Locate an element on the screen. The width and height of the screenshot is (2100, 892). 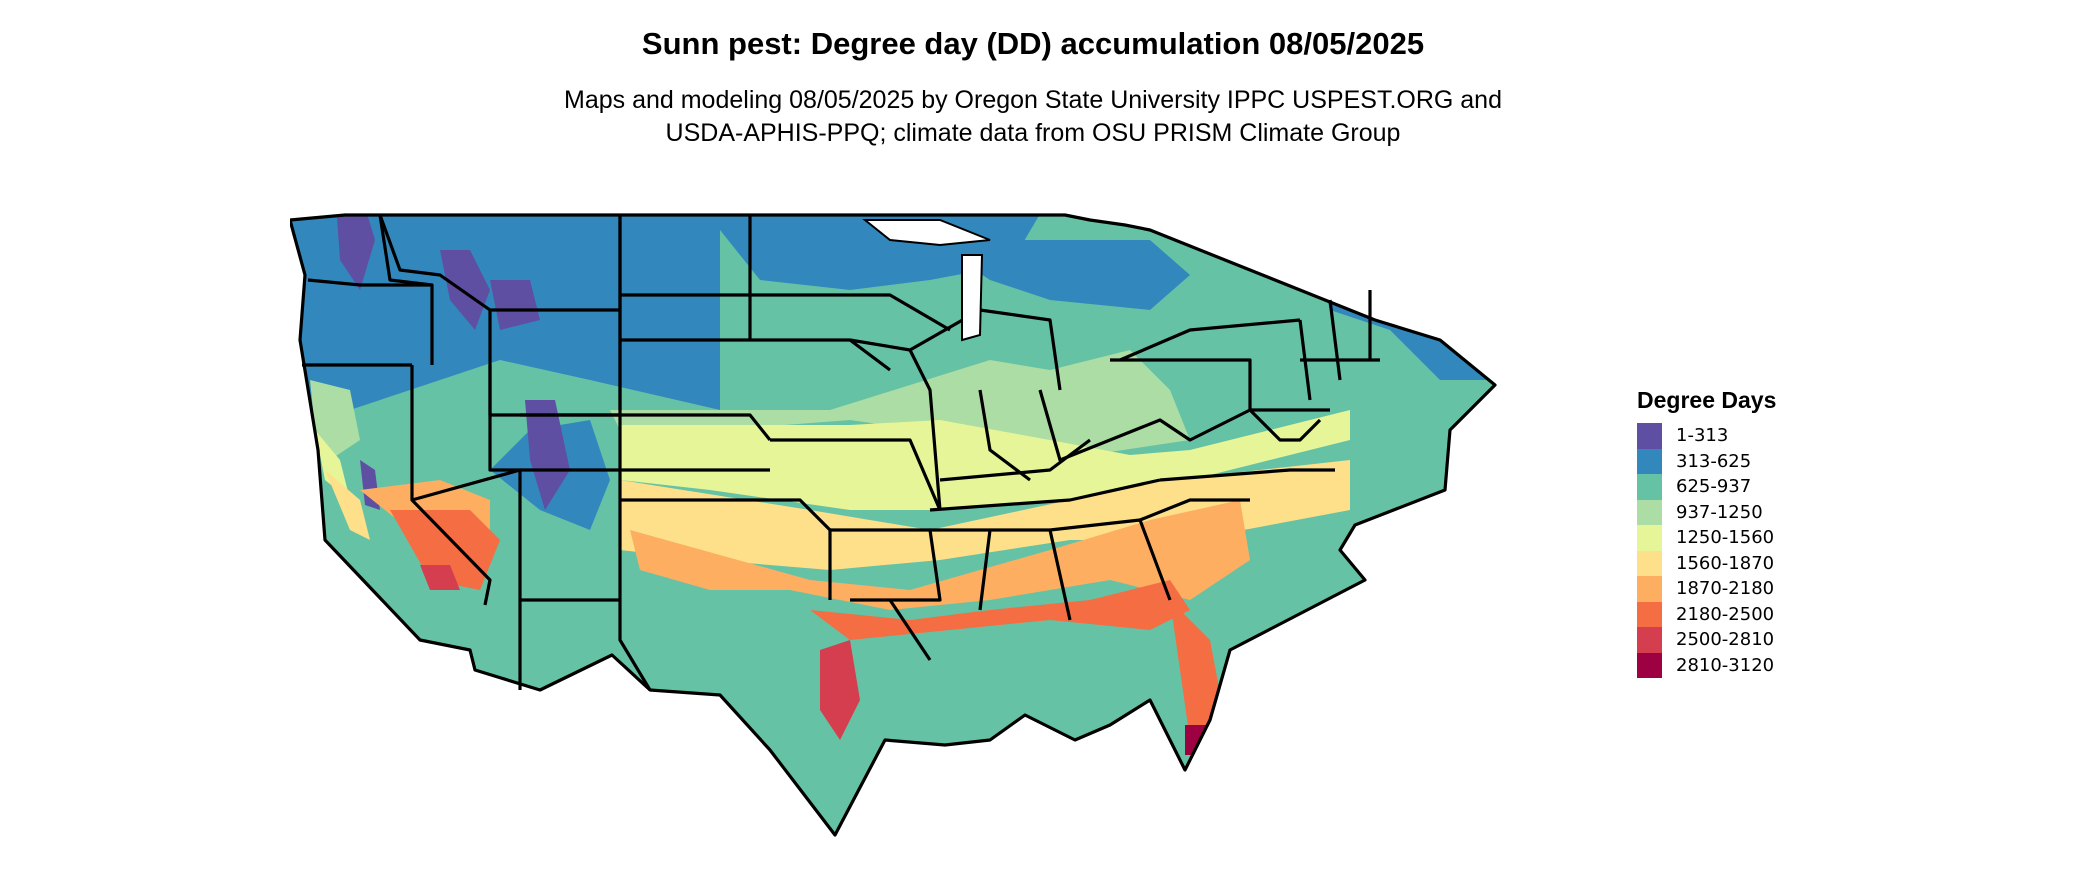
legend-label: 937-1250 is located at coordinates (1719, 512).